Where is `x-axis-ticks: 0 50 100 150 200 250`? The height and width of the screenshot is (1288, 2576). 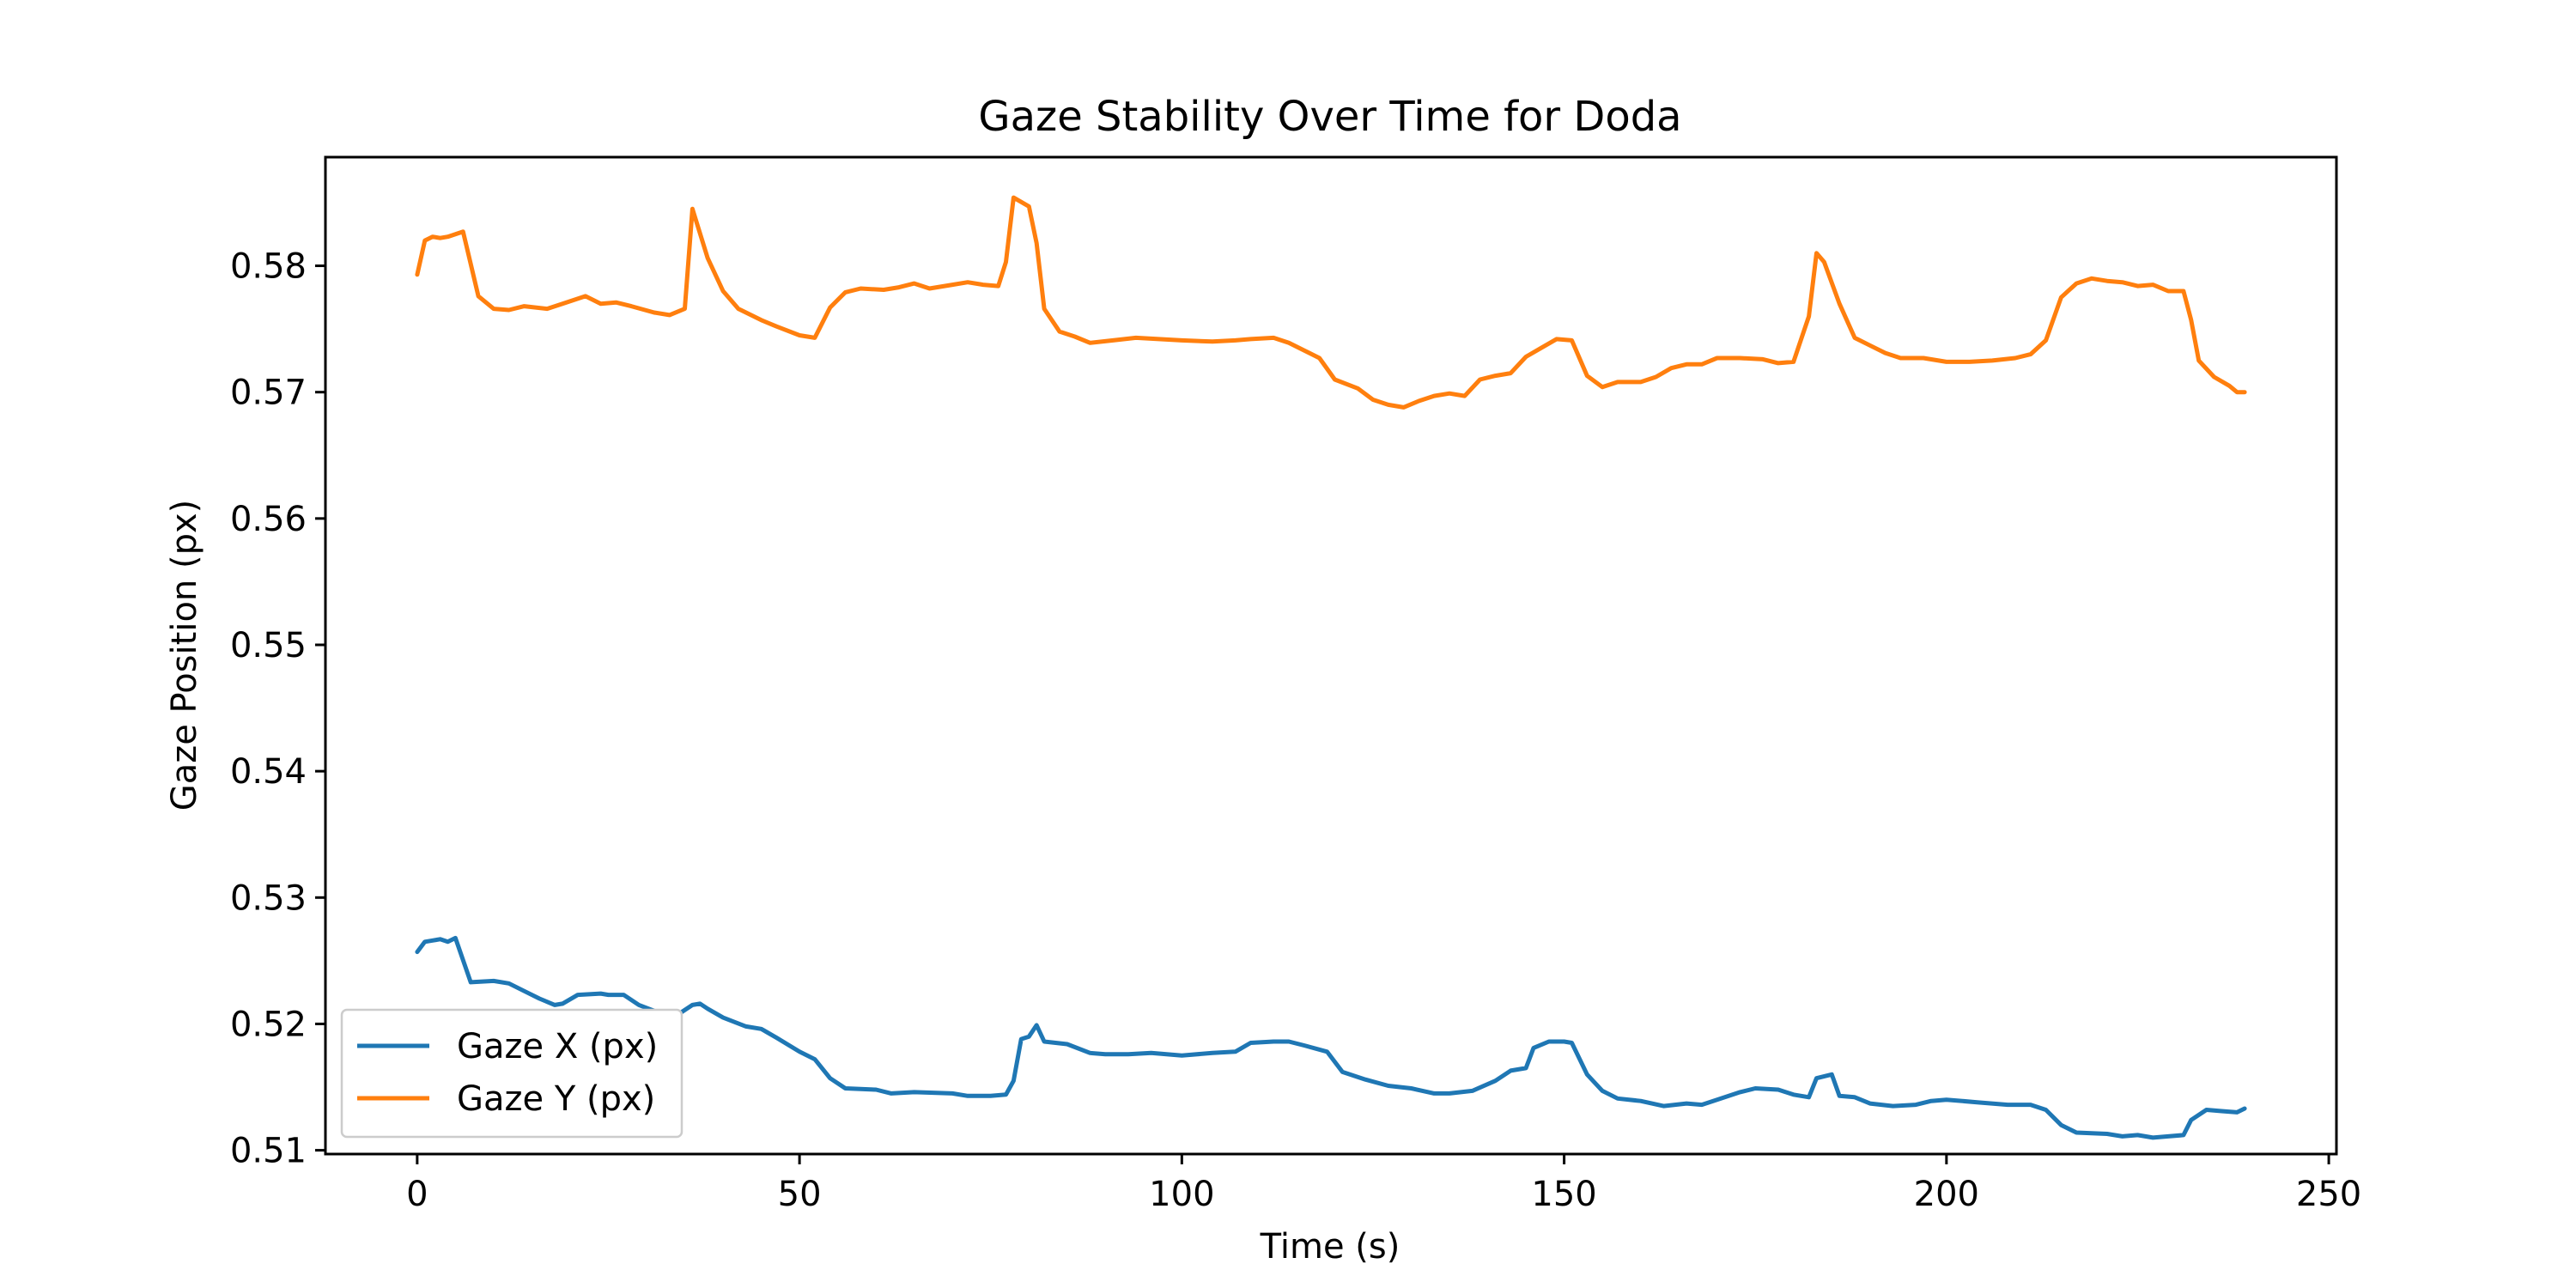
x-axis-ticks: 0 50 100 150 200 250 is located at coordinates (1383, 1184).